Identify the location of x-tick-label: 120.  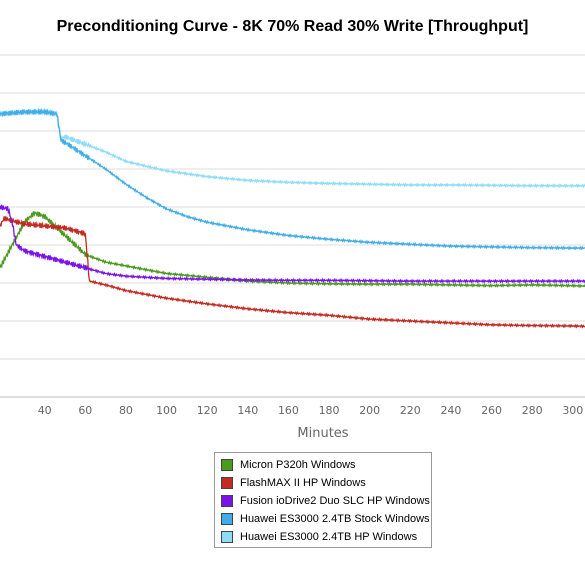
(207, 410).